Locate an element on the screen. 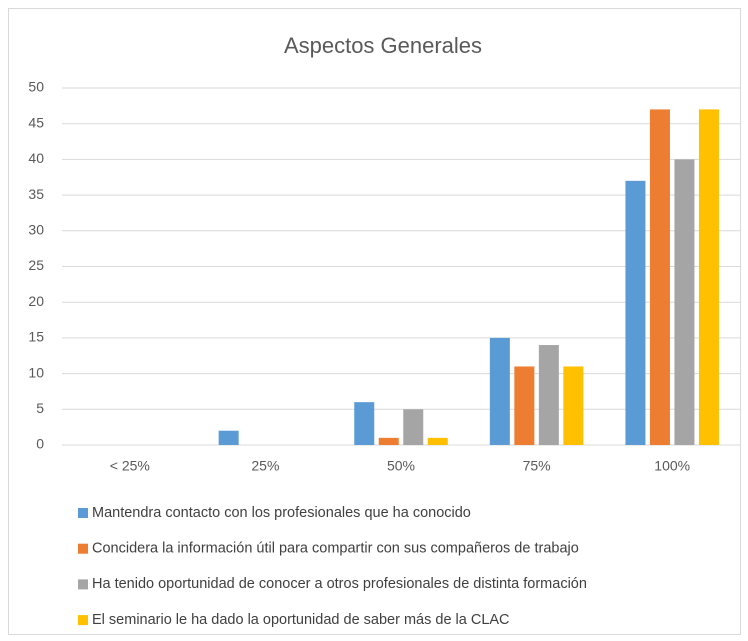 The height and width of the screenshot is (641, 748). chart-title: Aspectos Generales is located at coordinates (383, 45).